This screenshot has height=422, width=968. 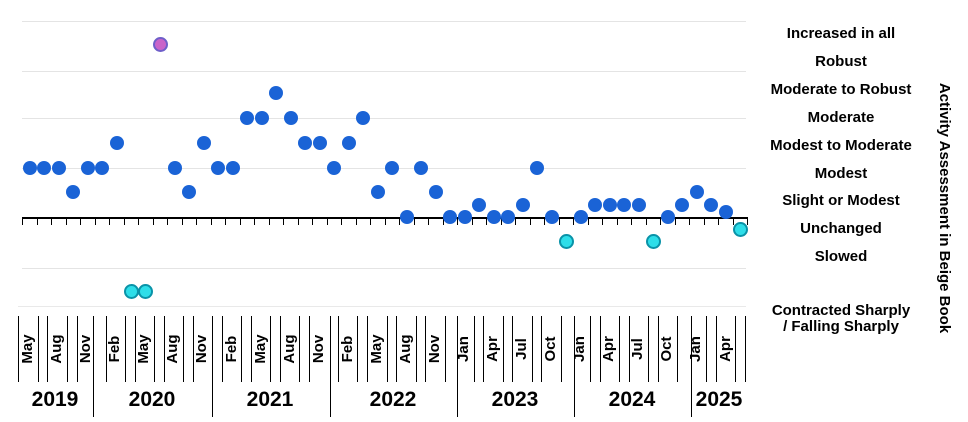 What do you see at coordinates (384, 71) in the screenshot?
I see `plot-gridline` at bounding box center [384, 71].